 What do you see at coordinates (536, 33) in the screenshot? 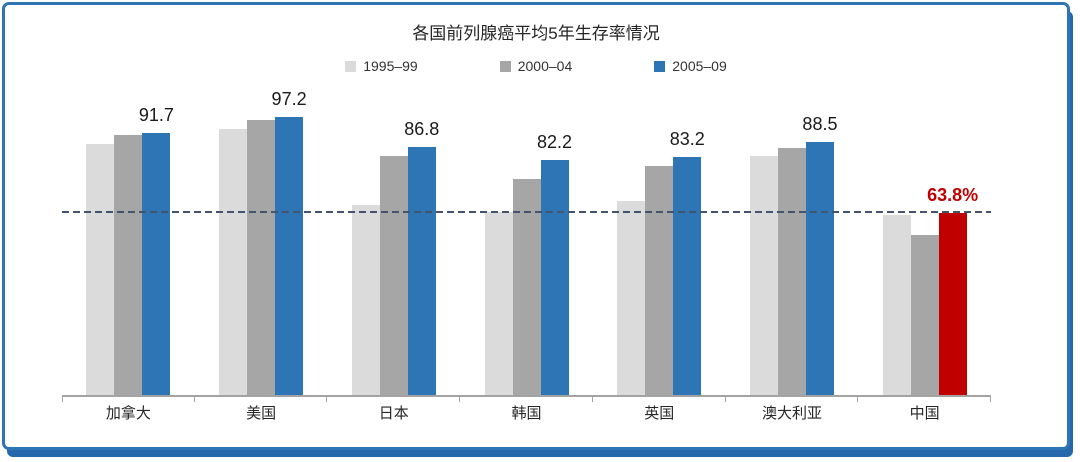
I see `chart-title: 各国前列腺癌平均5年生存率情况` at bounding box center [536, 33].